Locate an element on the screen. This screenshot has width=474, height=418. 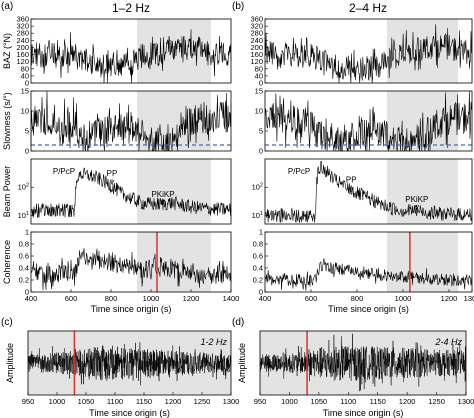
panel-label-c: (c) is located at coordinates (7, 322).